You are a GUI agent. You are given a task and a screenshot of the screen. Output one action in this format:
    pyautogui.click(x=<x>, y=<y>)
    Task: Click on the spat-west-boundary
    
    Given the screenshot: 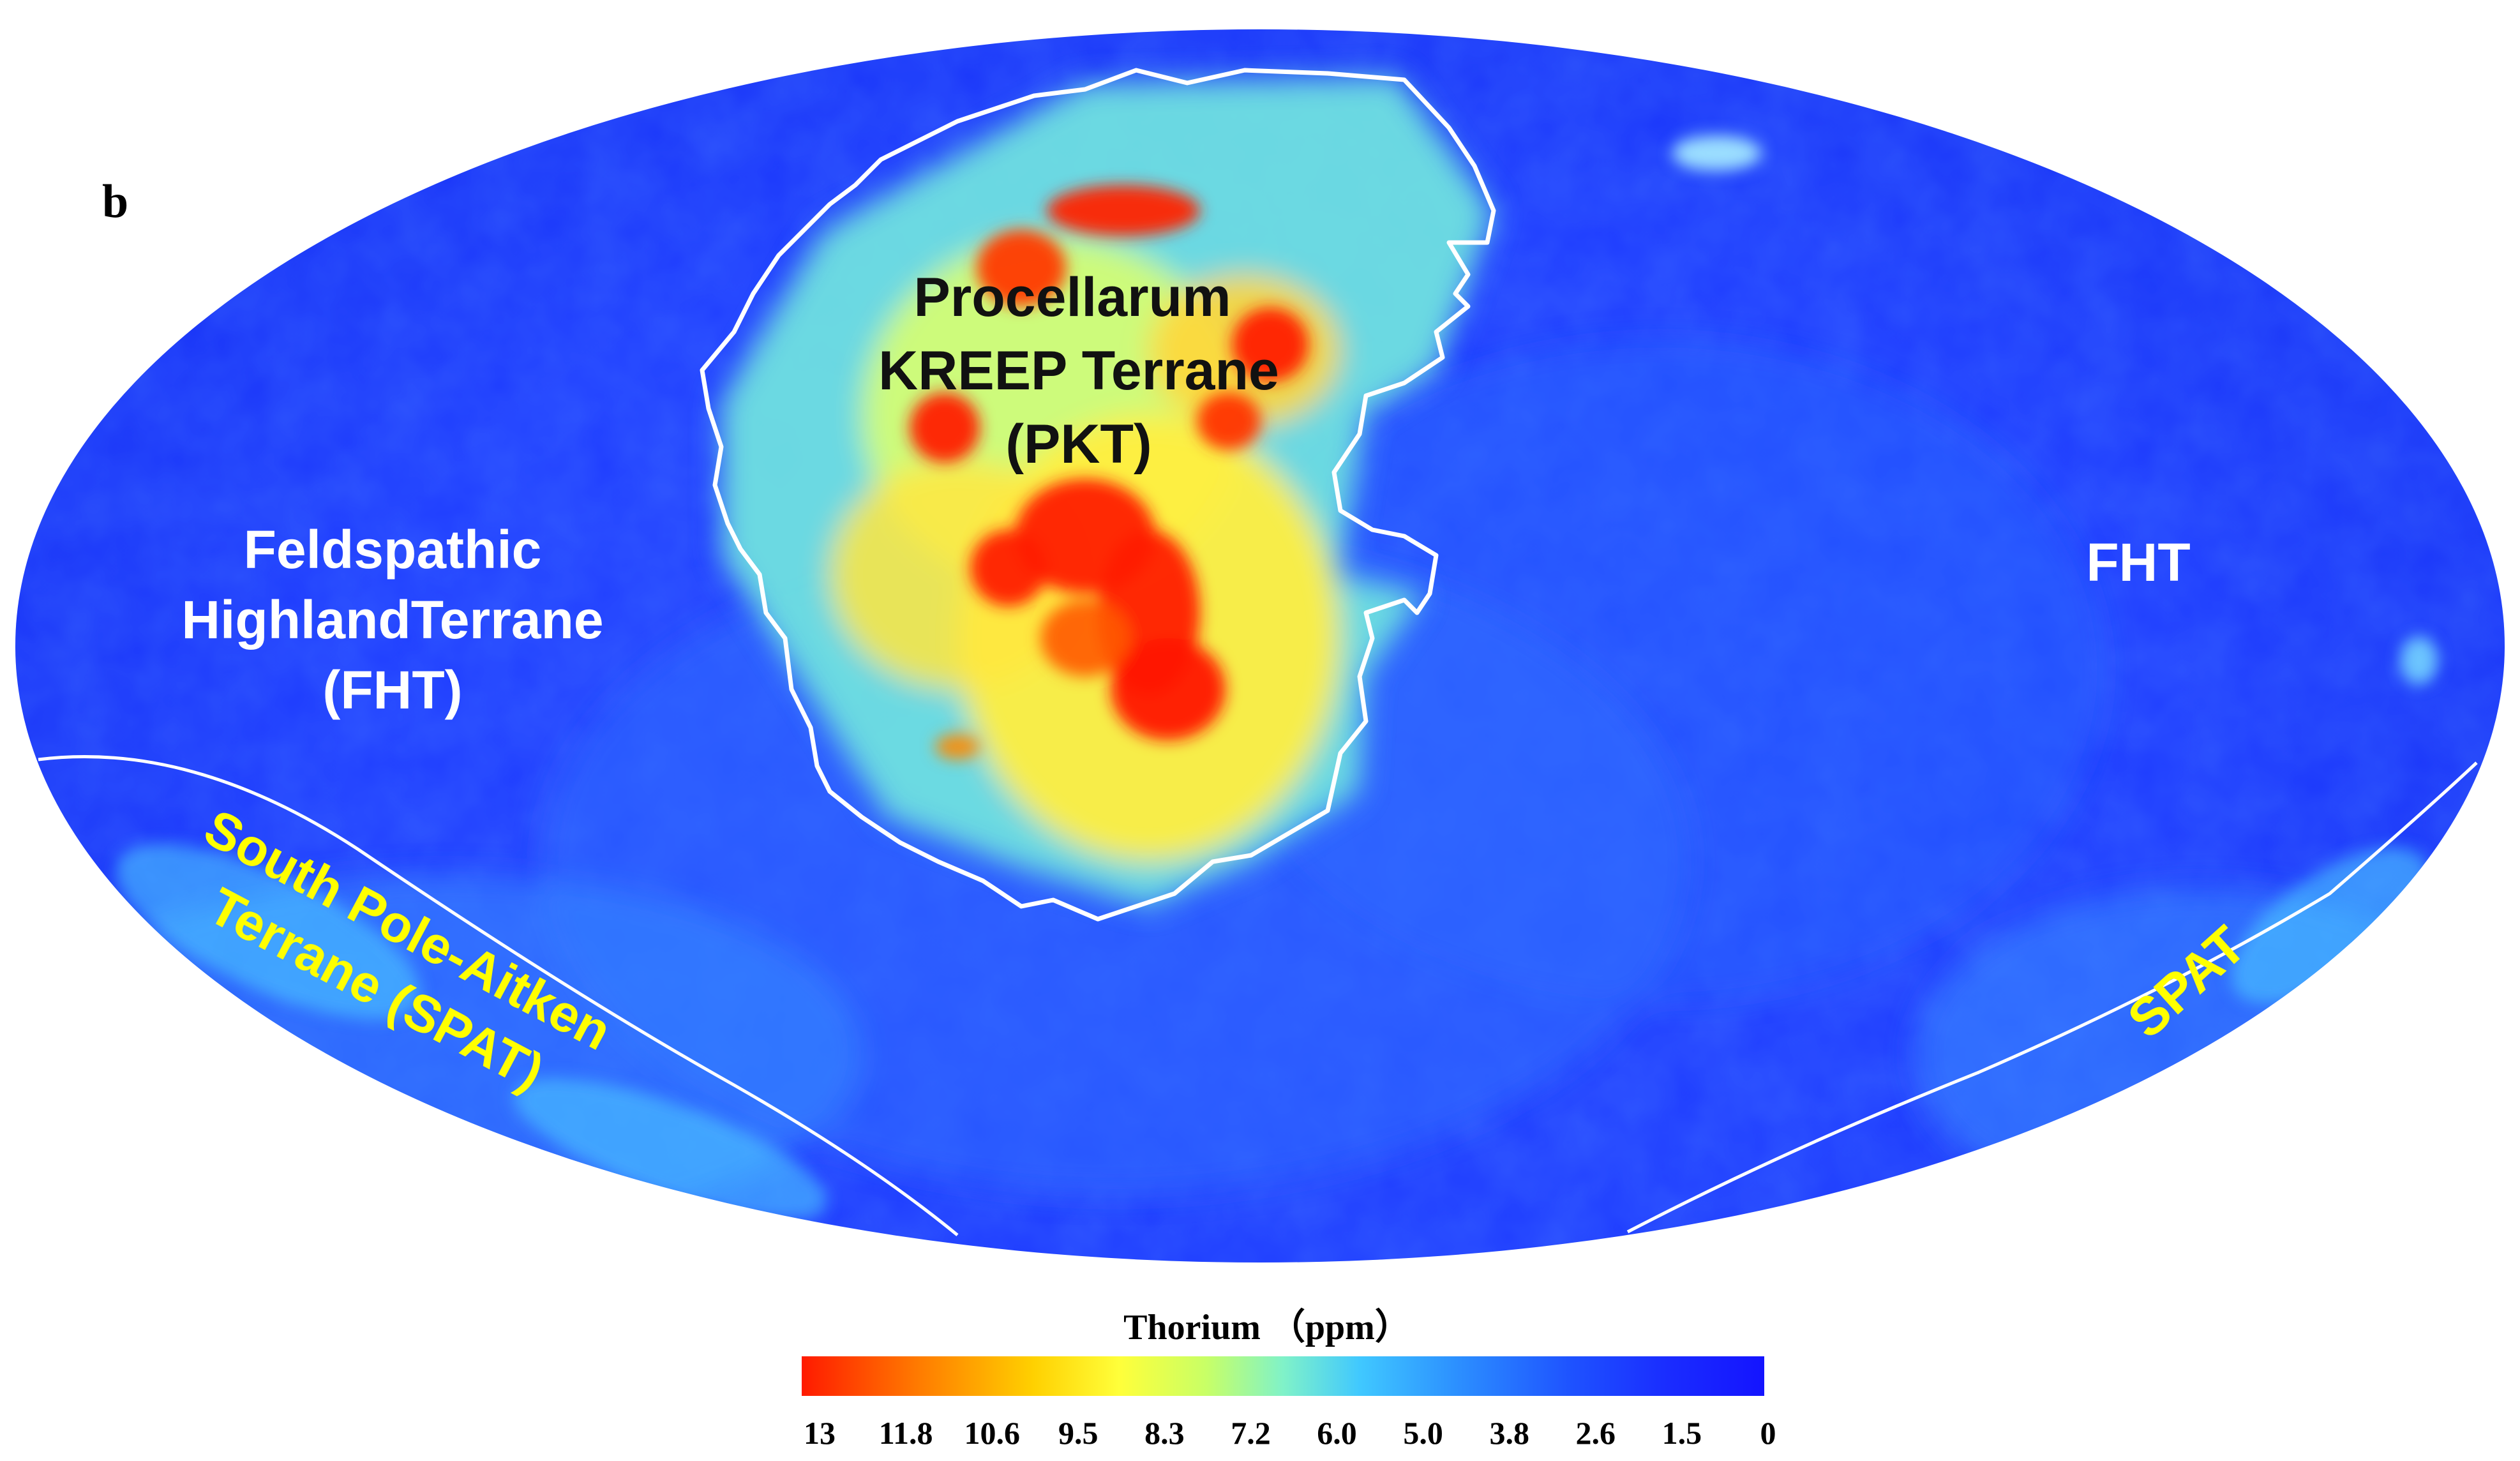 What is the action you would take?
    pyautogui.click(x=499, y=995)
    